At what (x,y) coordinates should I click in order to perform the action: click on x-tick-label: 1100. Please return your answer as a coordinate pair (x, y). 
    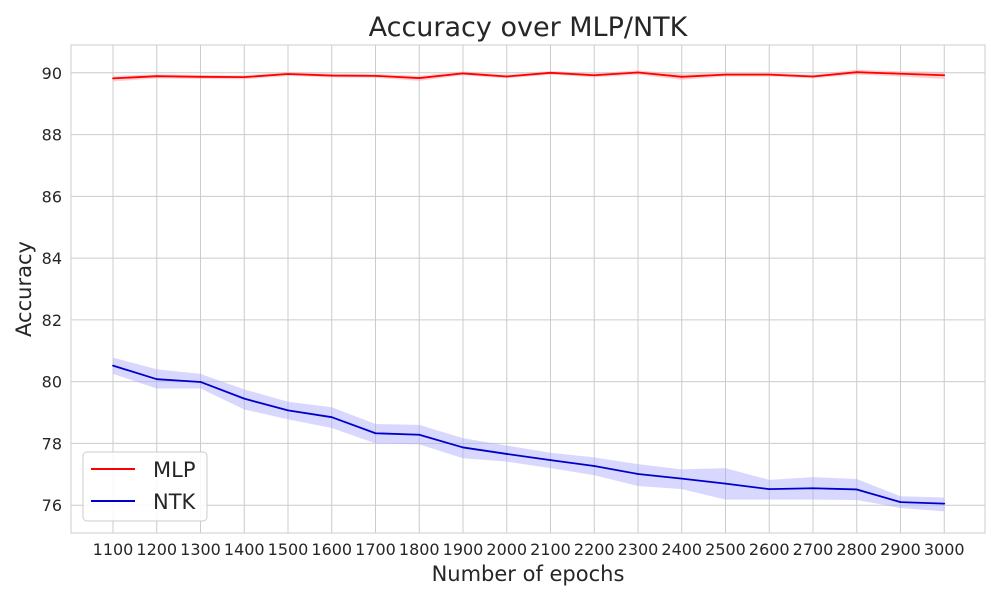
    Looking at the image, I should click on (113, 549).